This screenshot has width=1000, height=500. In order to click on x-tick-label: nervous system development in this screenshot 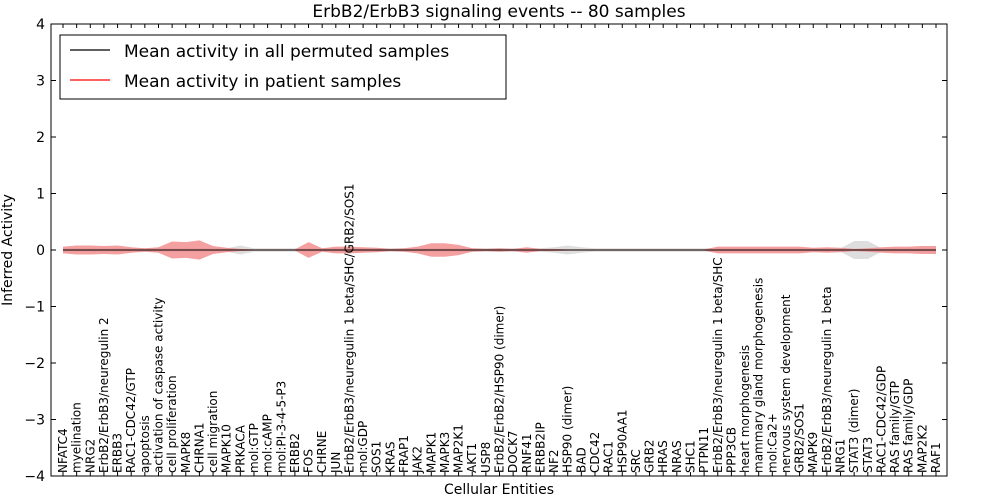, I will do `click(786, 383)`.